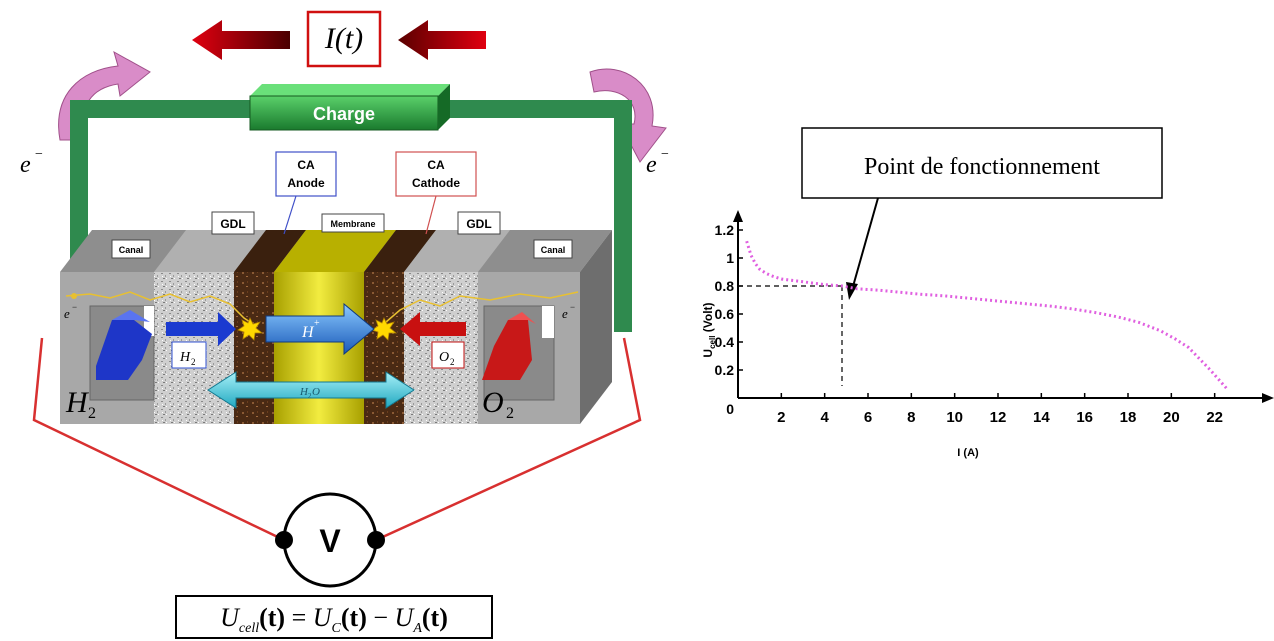 This screenshot has width=1274, height=641. Describe the element at coordinates (738, 216) in the screenshot. I see `chart-y-axis-arrow` at that location.